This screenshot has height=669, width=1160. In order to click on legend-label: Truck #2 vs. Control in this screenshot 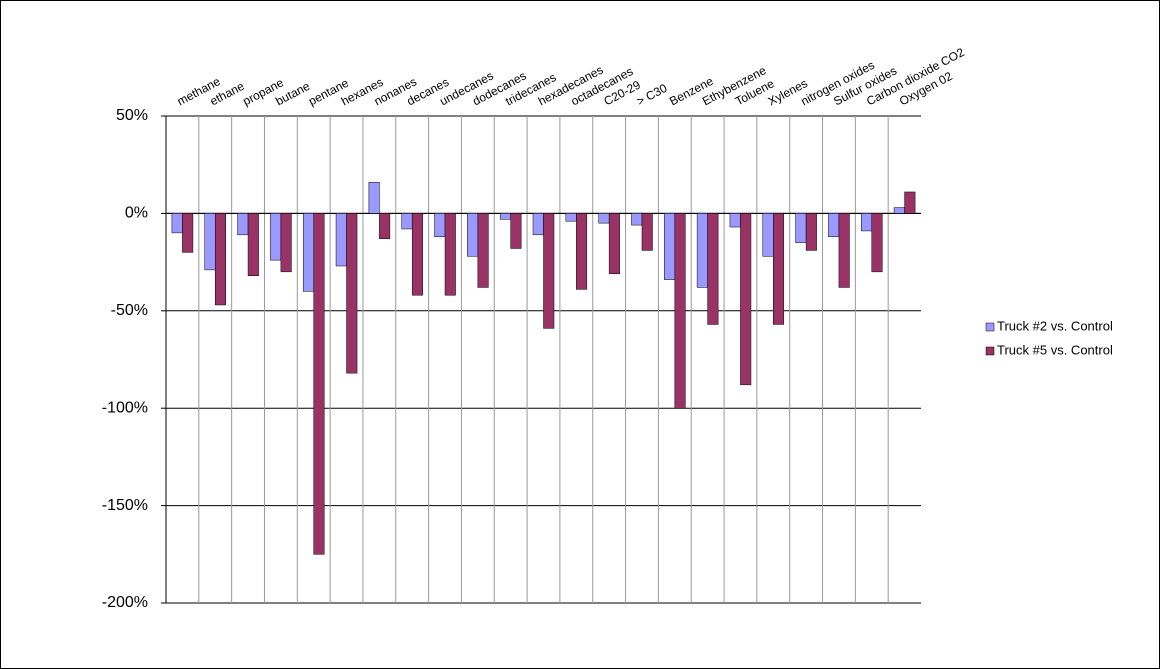, I will do `click(1055, 325)`.